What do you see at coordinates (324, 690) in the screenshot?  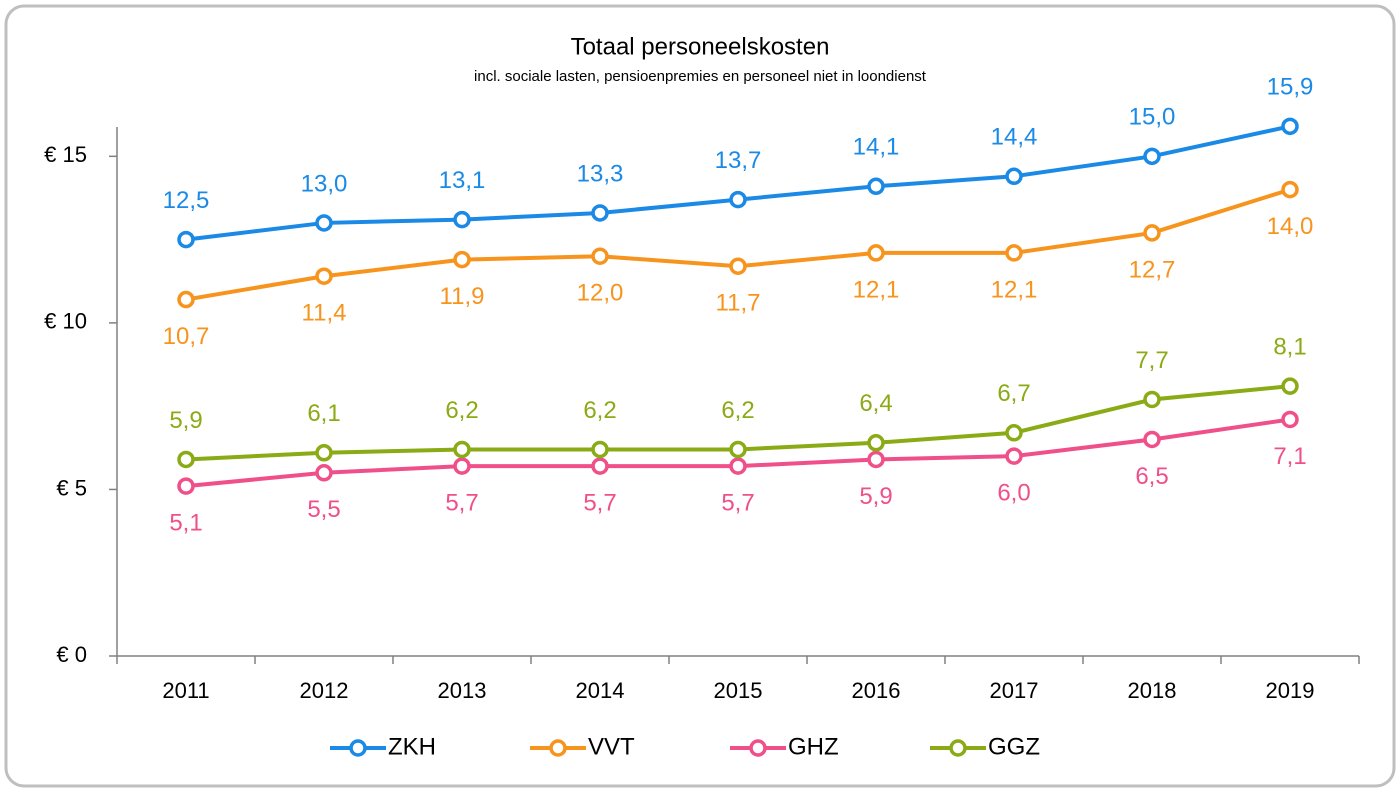 I see `x-tick-label: 2012` at bounding box center [324, 690].